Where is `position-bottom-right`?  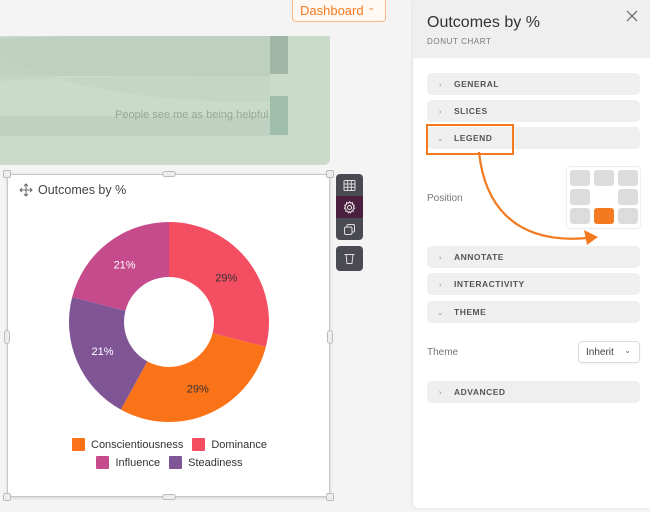
position-bottom-right is located at coordinates (628, 216).